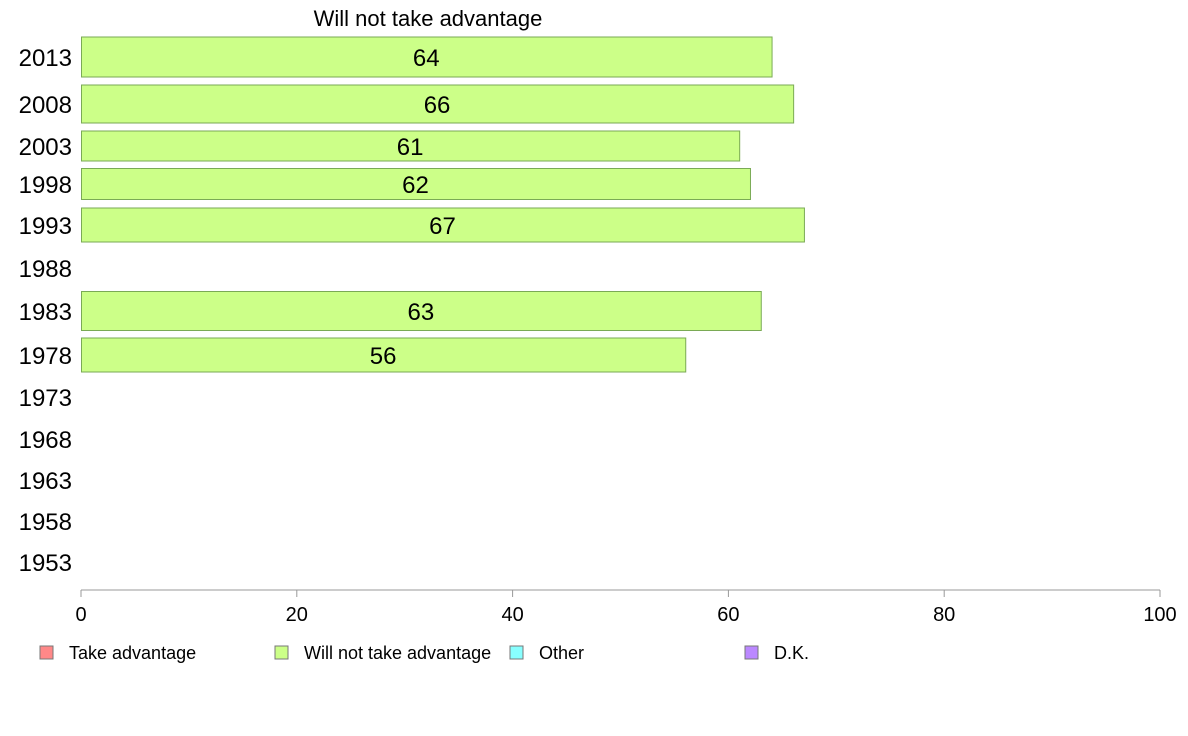  I want to click on category-label: 2008, so click(45, 105).